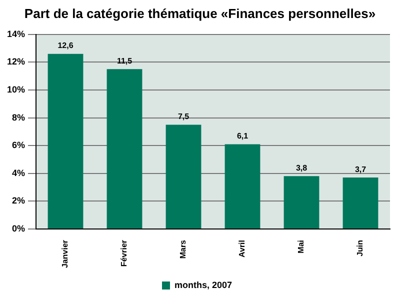  What do you see at coordinates (183, 249) in the screenshot?
I see `x-tick-label: Mars` at bounding box center [183, 249].